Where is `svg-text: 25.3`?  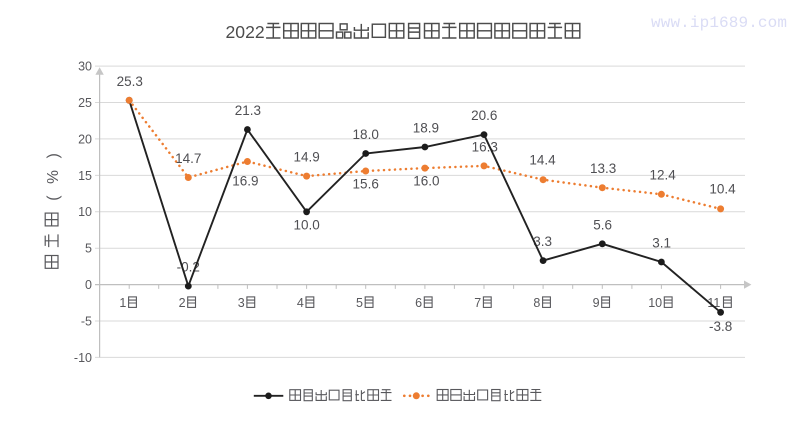 svg-text: 25.3 is located at coordinates (130, 81).